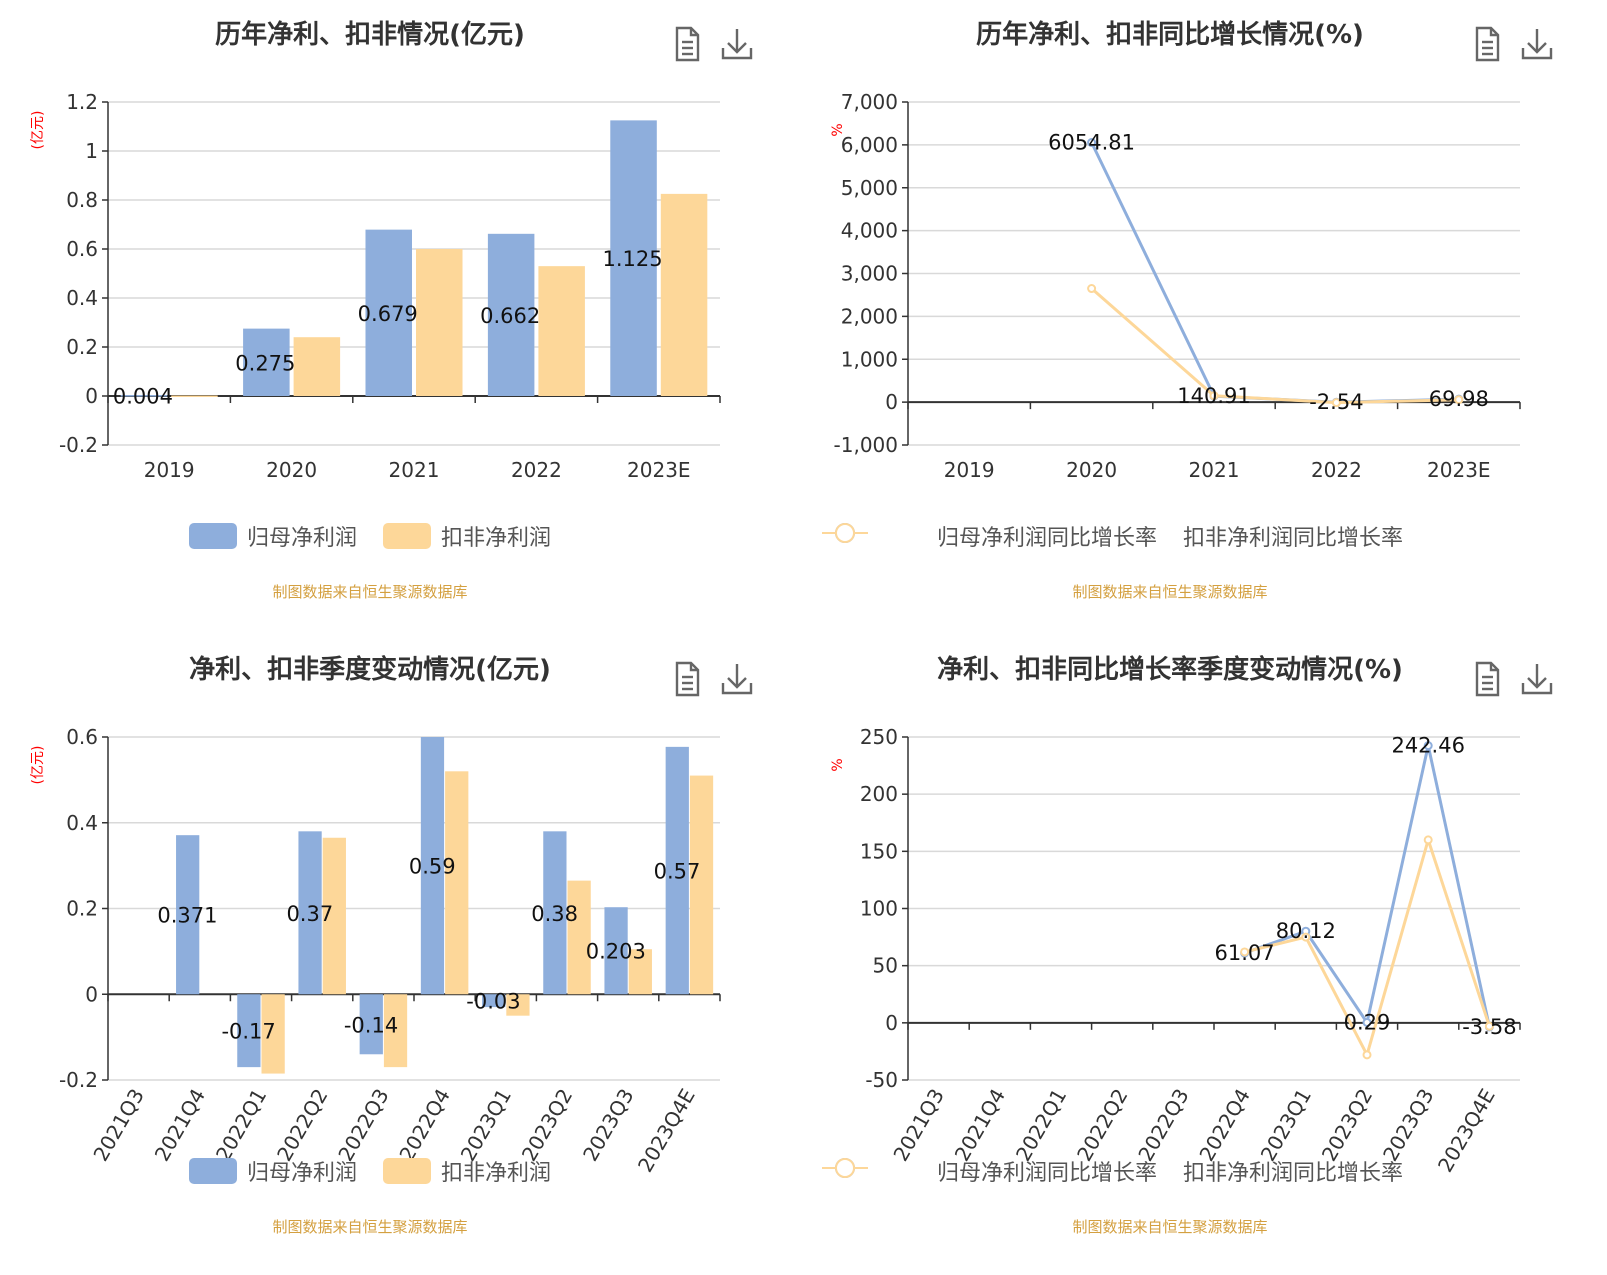 The image size is (1607, 1275). Describe the element at coordinates (82, 102) in the screenshot. I see `y-tick-label: 1.2` at that location.